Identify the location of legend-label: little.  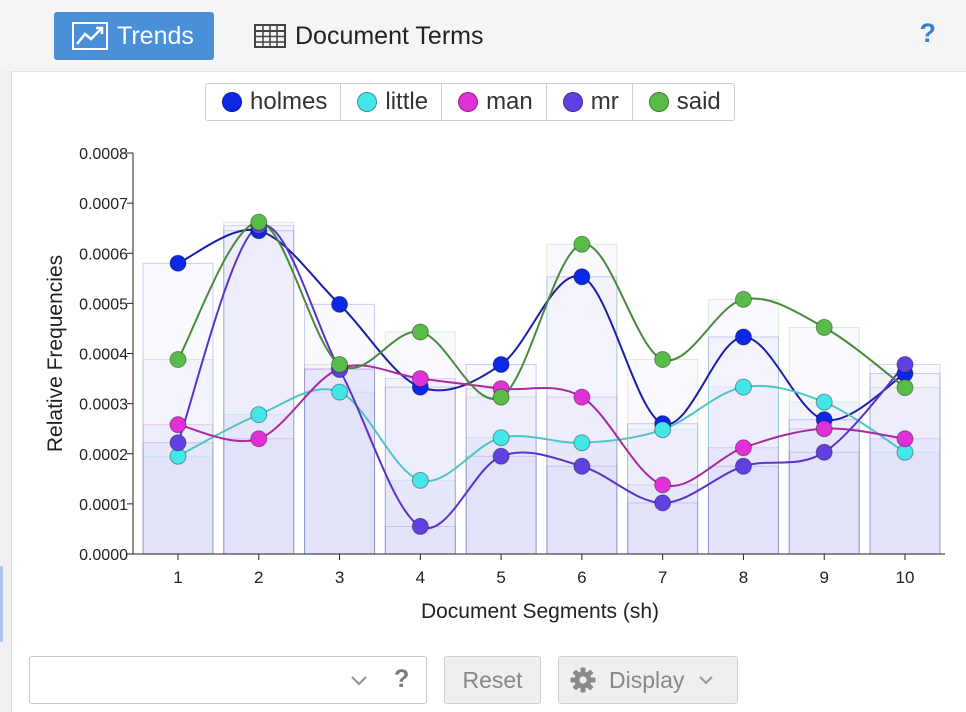
(407, 101).